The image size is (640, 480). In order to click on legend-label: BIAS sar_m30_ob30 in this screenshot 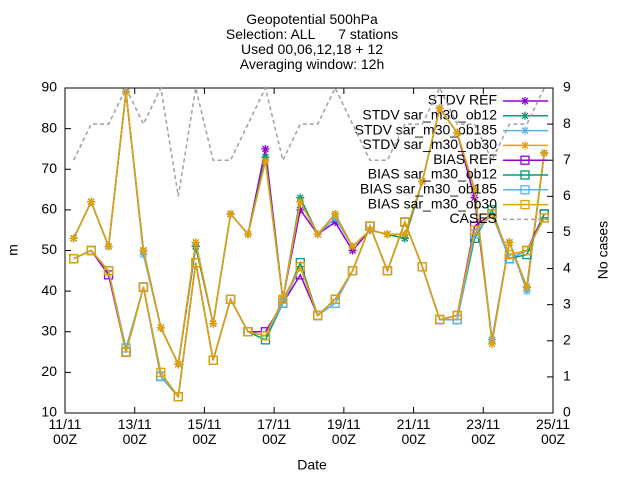, I will do `click(432, 203)`.